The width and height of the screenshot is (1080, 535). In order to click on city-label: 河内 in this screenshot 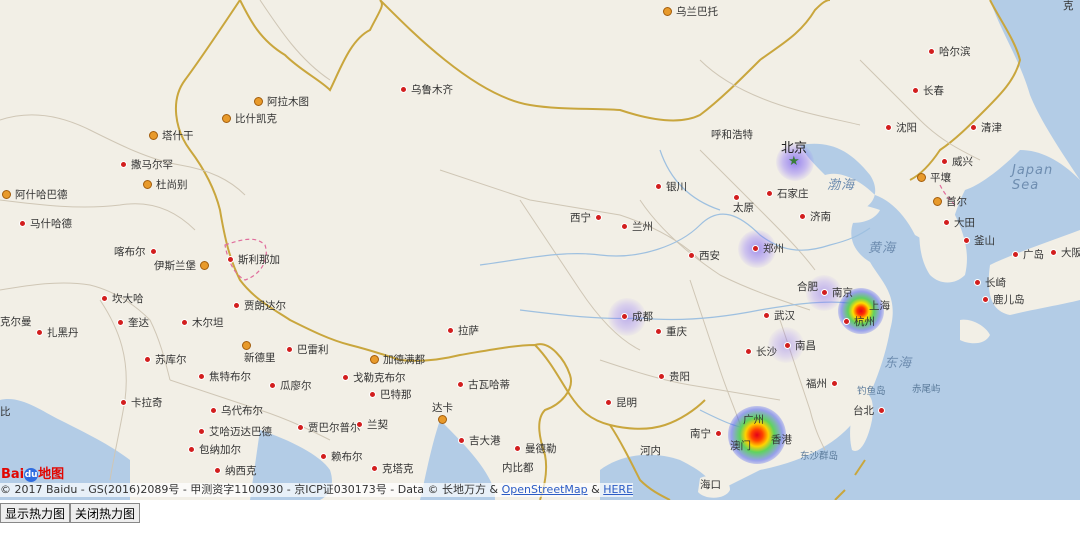, I will do `click(650, 451)`.